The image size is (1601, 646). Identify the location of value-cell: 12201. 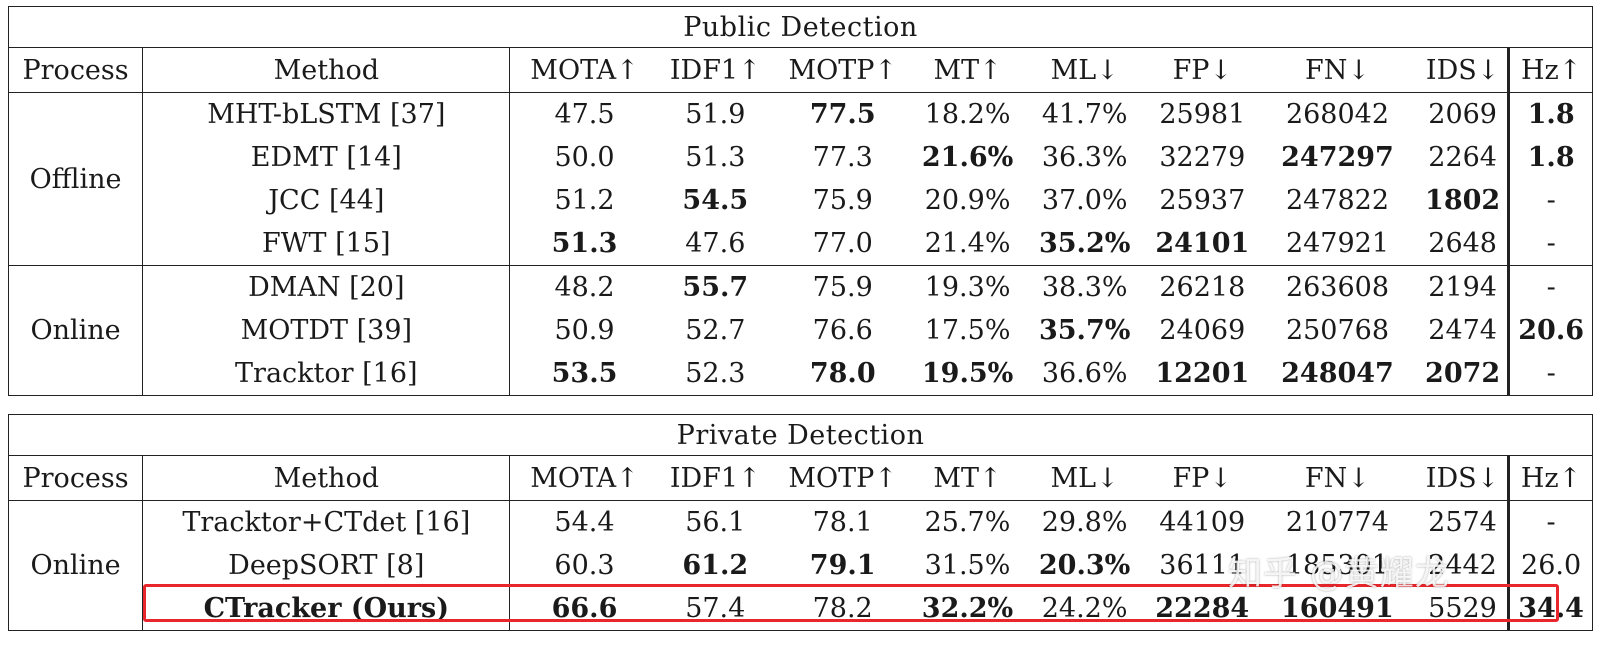
(1202, 373).